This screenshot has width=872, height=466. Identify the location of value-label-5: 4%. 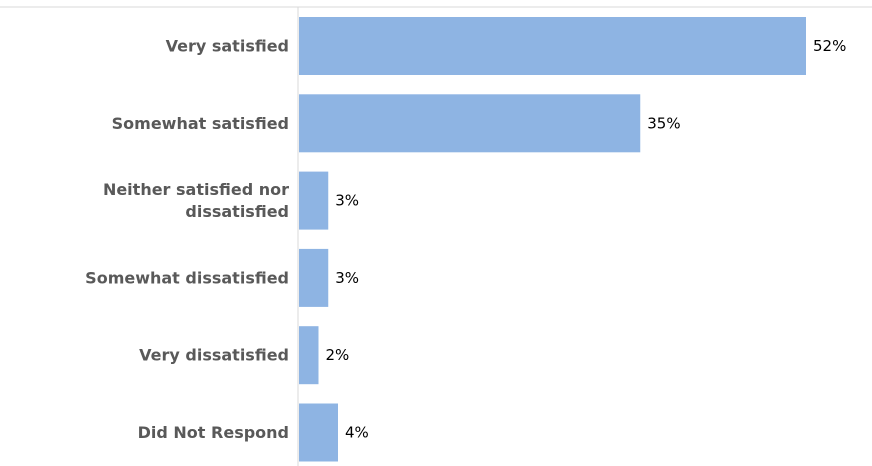
(357, 433).